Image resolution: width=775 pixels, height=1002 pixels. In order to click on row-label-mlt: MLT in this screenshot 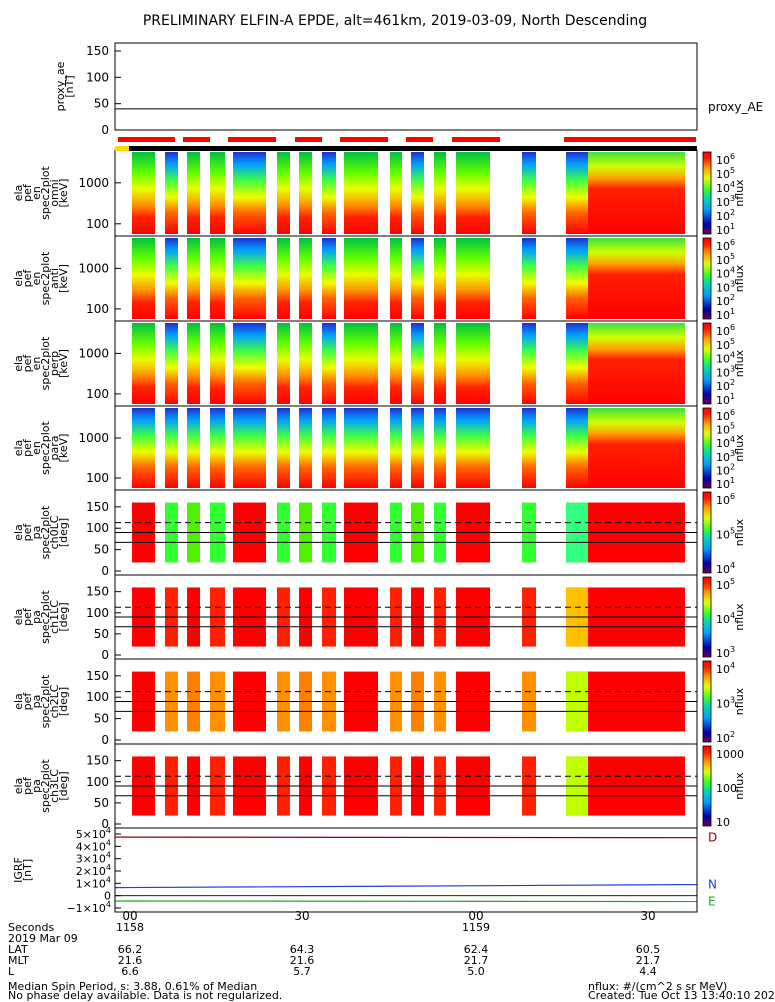, I will do `click(18, 960)`.